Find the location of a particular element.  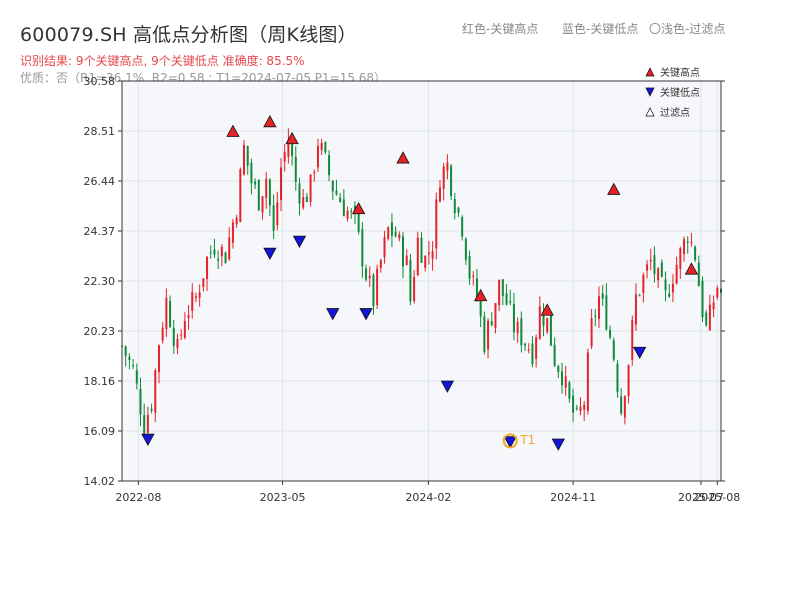

x-tick-label: 2024-02 is located at coordinates (428, 497).